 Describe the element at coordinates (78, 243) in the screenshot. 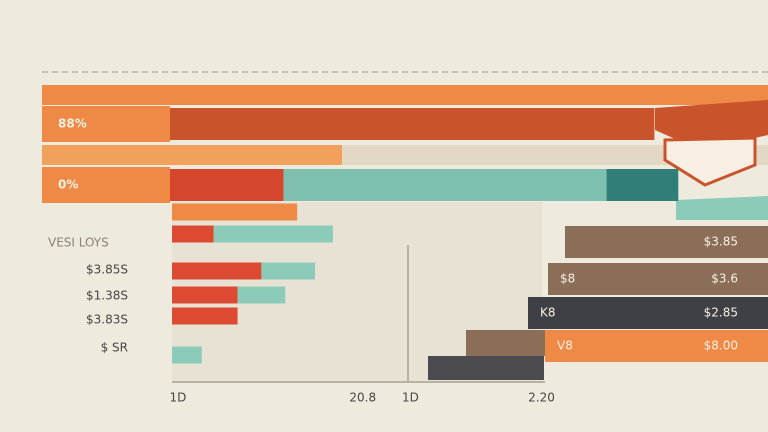

I see `chart-title: VESI LOYS` at that location.